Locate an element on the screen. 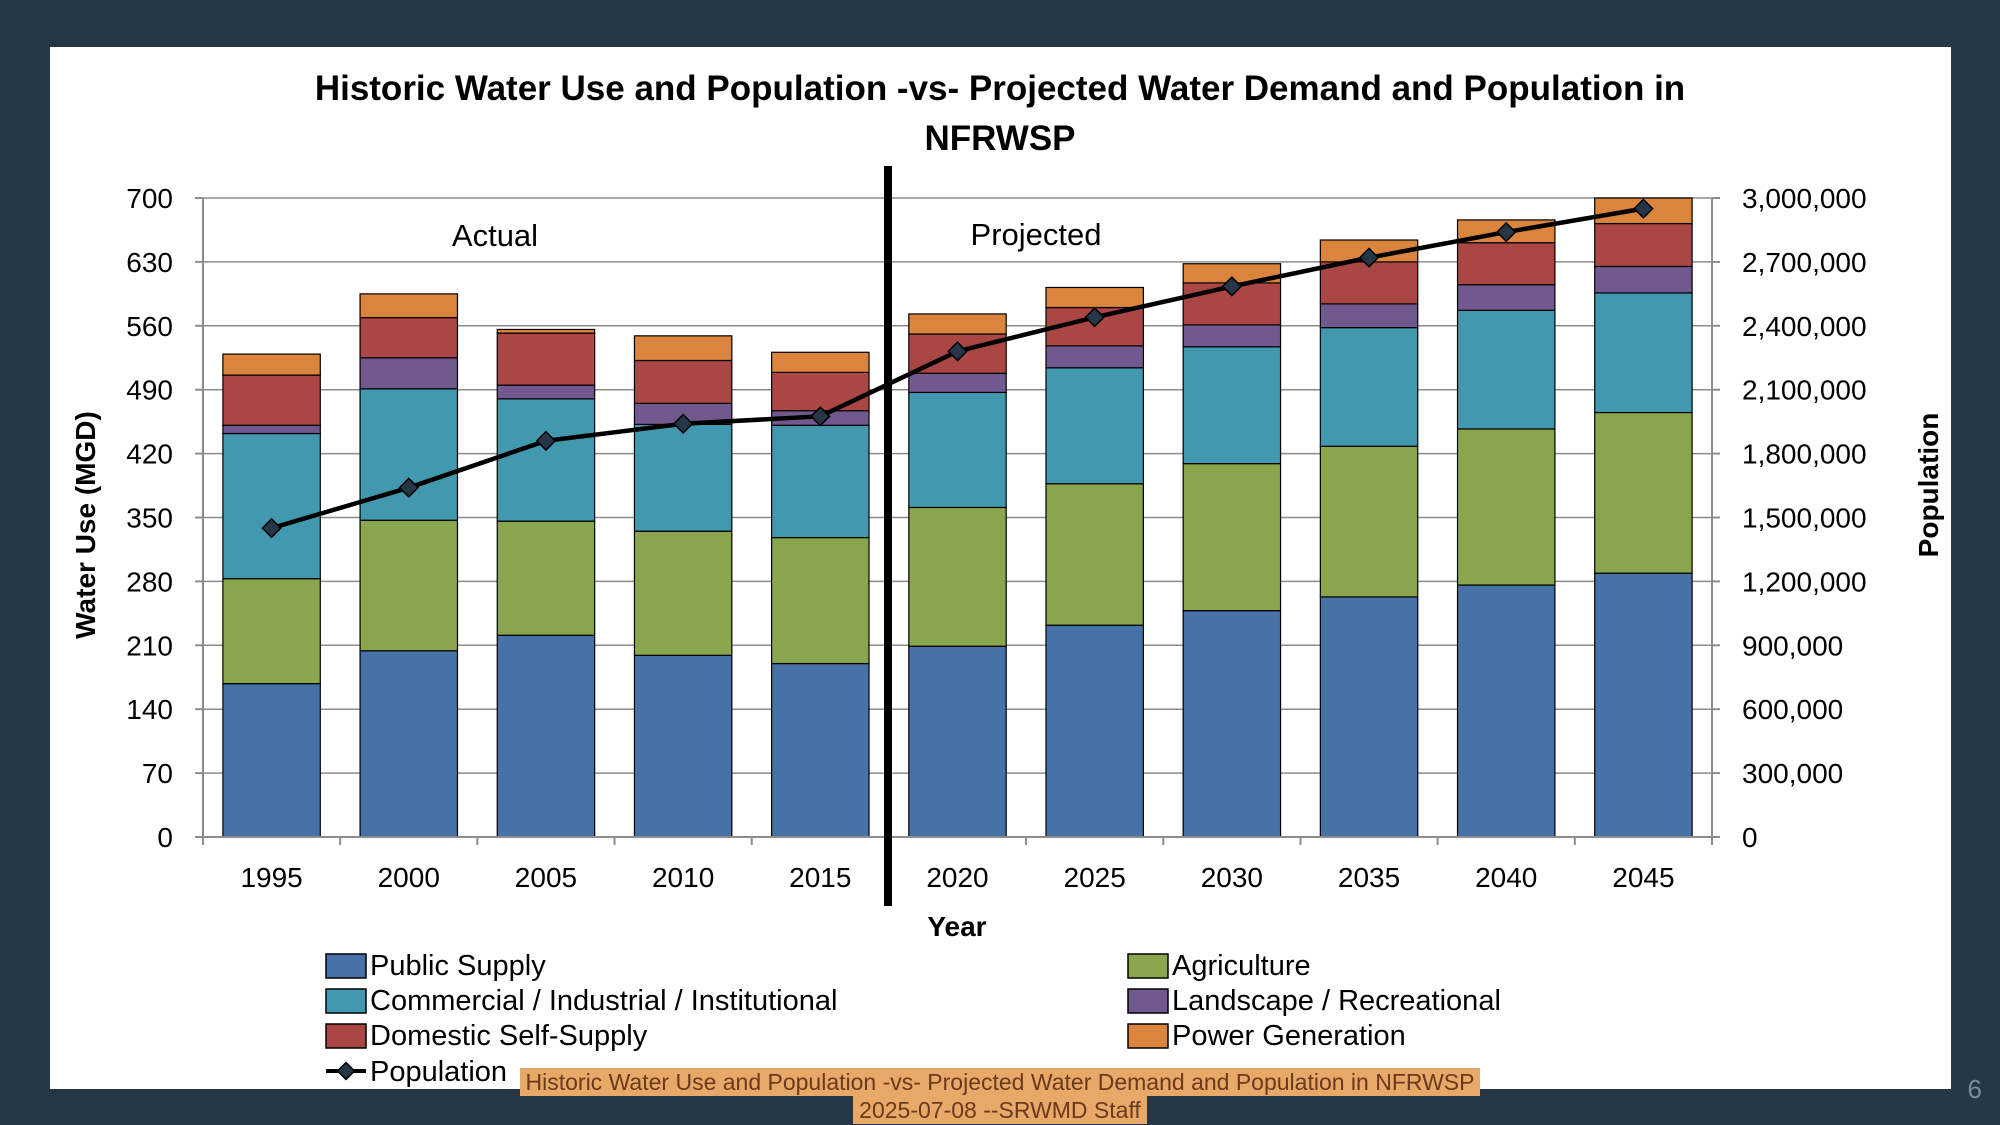  legend-swatch-commercial is located at coordinates (346, 1001).